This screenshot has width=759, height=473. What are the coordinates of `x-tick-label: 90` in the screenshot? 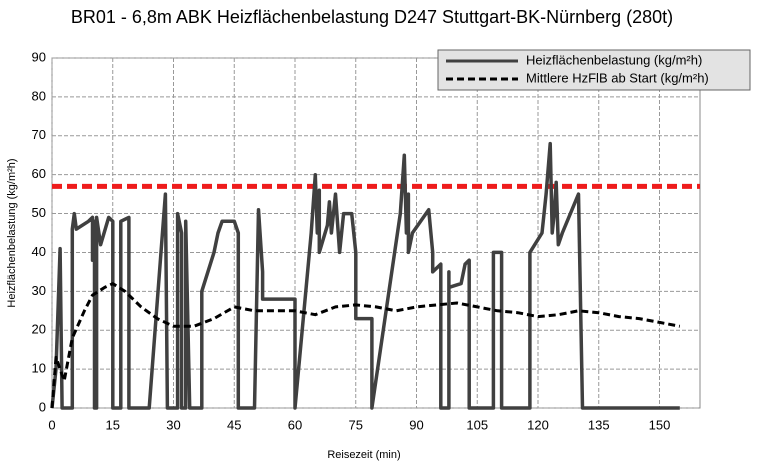 It's located at (416, 424).